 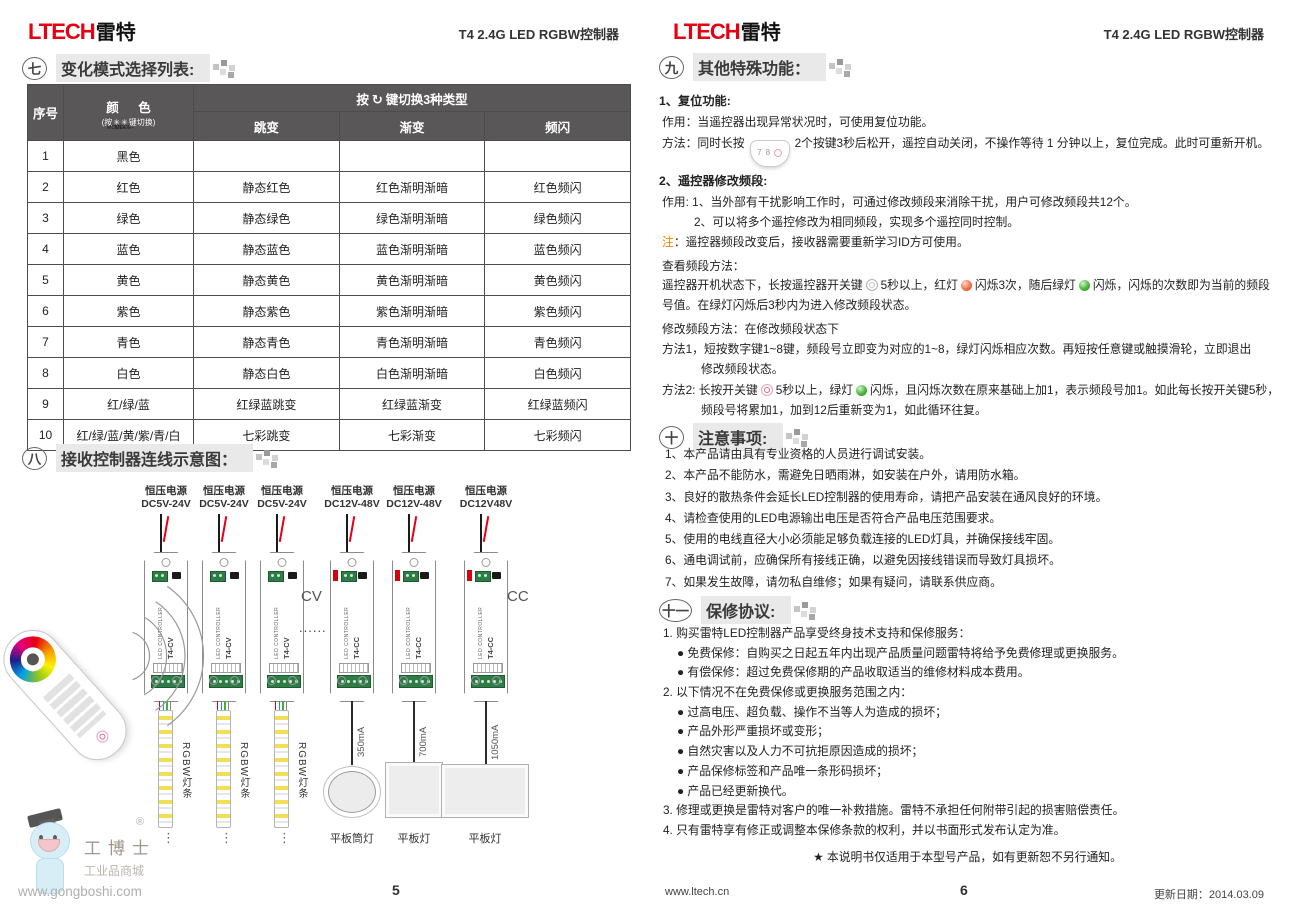 I want to click on cc-group-label: CC, so click(x=518, y=596).